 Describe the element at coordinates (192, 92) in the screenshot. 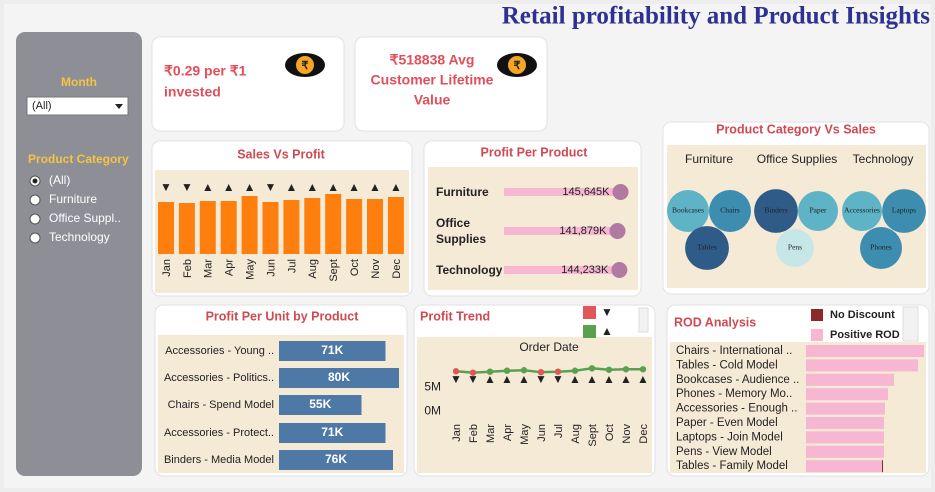

I see `kpi-text: invested` at that location.